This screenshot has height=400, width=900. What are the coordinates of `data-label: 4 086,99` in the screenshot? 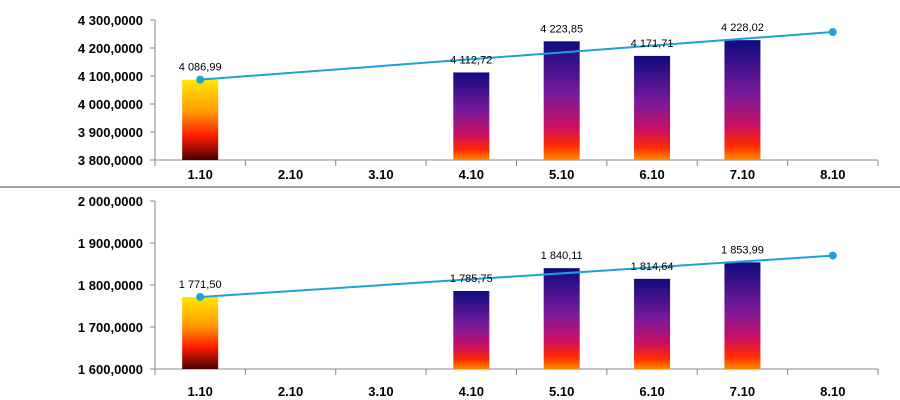 It's located at (200, 68).